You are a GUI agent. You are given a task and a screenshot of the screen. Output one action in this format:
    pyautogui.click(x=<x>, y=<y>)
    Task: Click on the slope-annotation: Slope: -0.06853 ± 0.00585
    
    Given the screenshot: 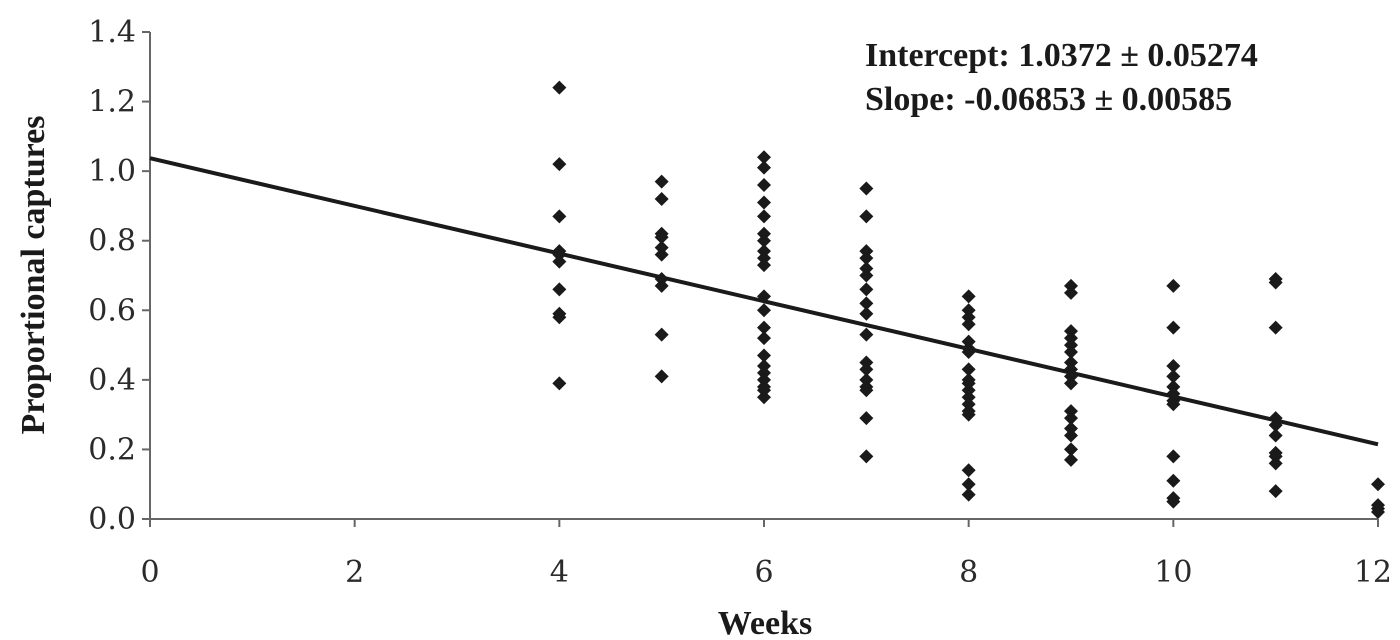 What is the action you would take?
    pyautogui.click(x=1048, y=99)
    